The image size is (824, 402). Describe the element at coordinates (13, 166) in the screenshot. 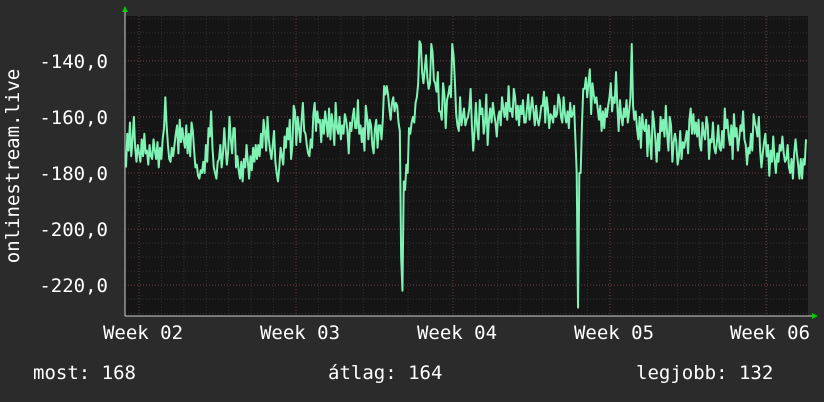

I see `y-axis-label: onlinestream.live` at that location.